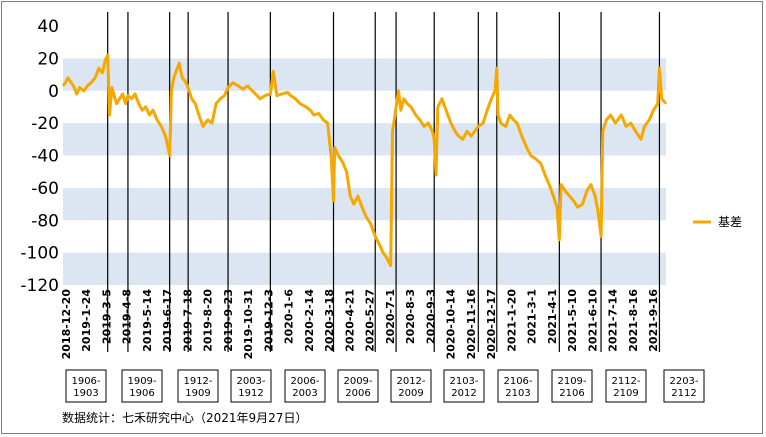 The height and width of the screenshot is (437, 766). Describe the element at coordinates (268, 320) in the screenshot. I see `x-tick-label: 2019-12-3` at that location.